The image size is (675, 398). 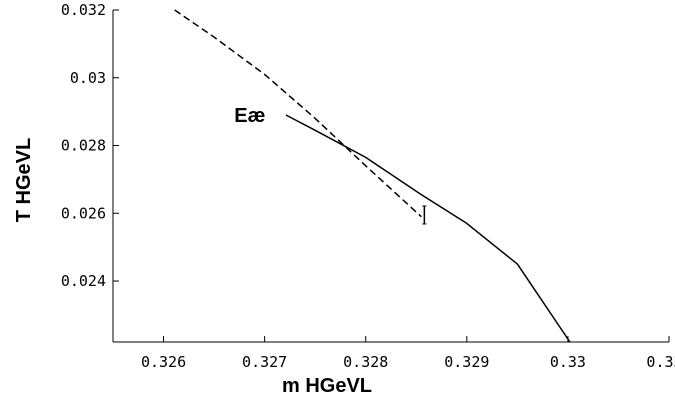 I want to click on y-tick-label: 0.032, so click(x=83, y=10).